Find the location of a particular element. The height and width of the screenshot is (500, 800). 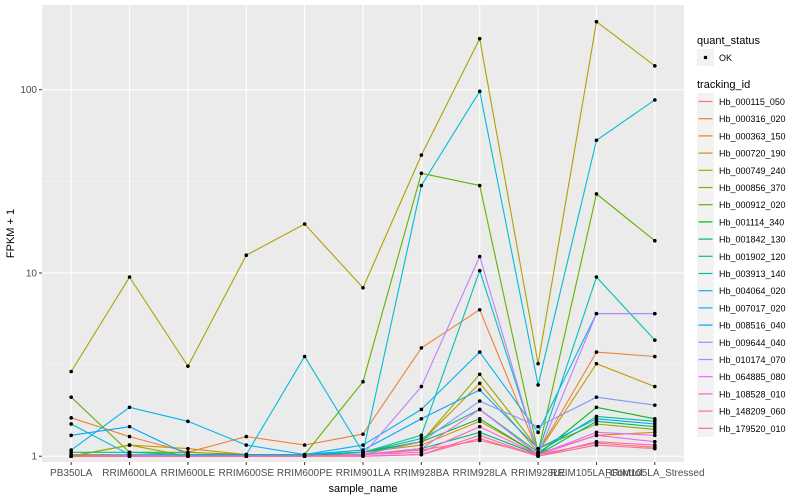

y-axis-ticks: 1 10 100 is located at coordinates (31, 274).